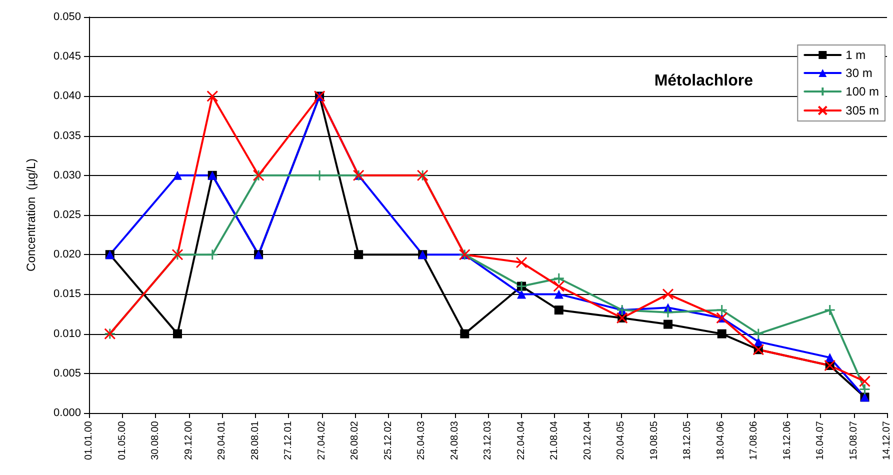  What do you see at coordinates (67, 373) in the screenshot?
I see `y-tick-label: 0.005` at bounding box center [67, 373].